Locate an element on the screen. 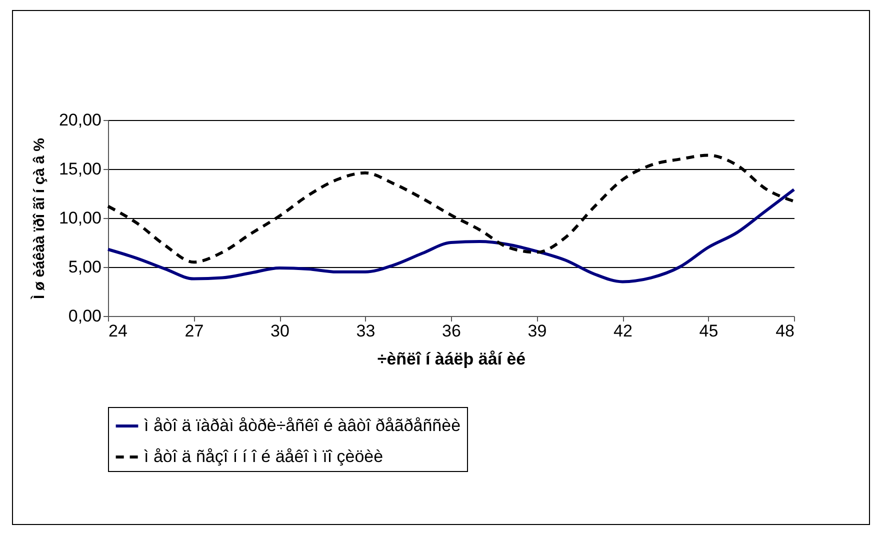  x-tick-label: 36 is located at coordinates (451, 331).